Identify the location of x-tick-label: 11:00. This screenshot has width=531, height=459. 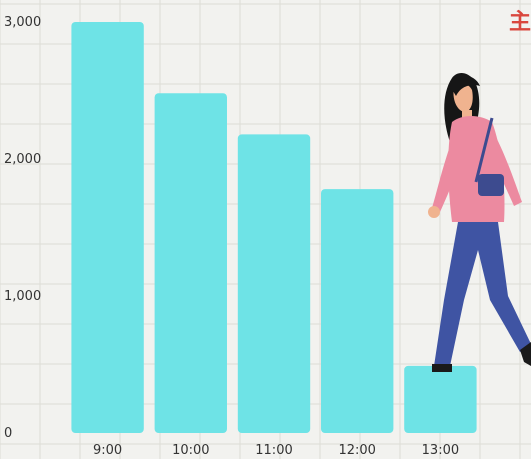
(273, 450).